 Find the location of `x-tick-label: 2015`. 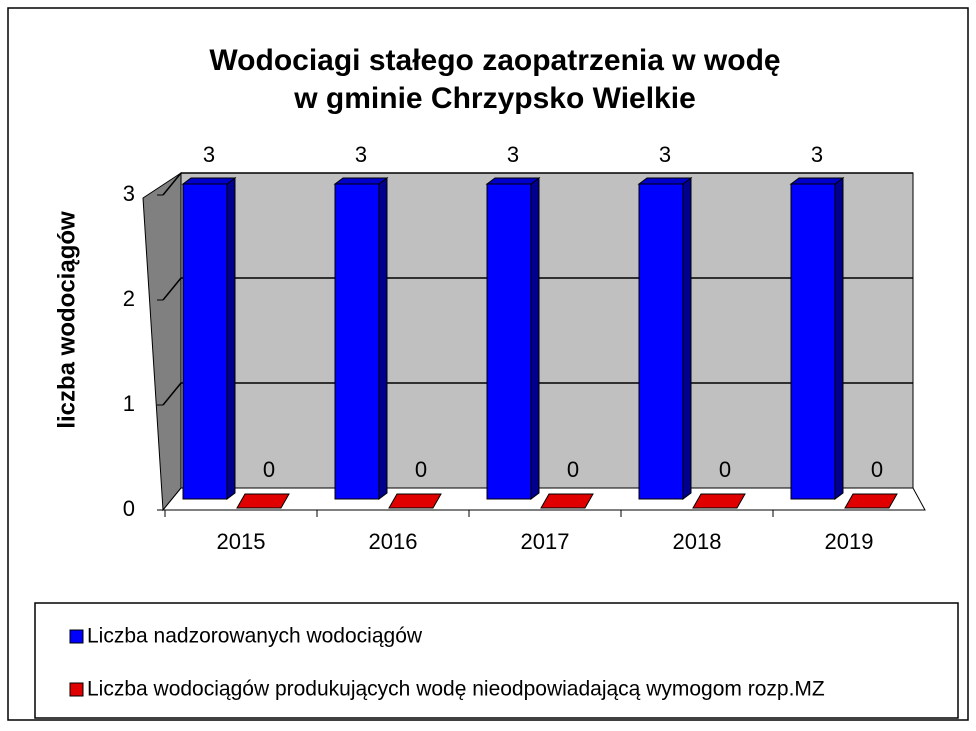

x-tick-label: 2015 is located at coordinates (241, 541).